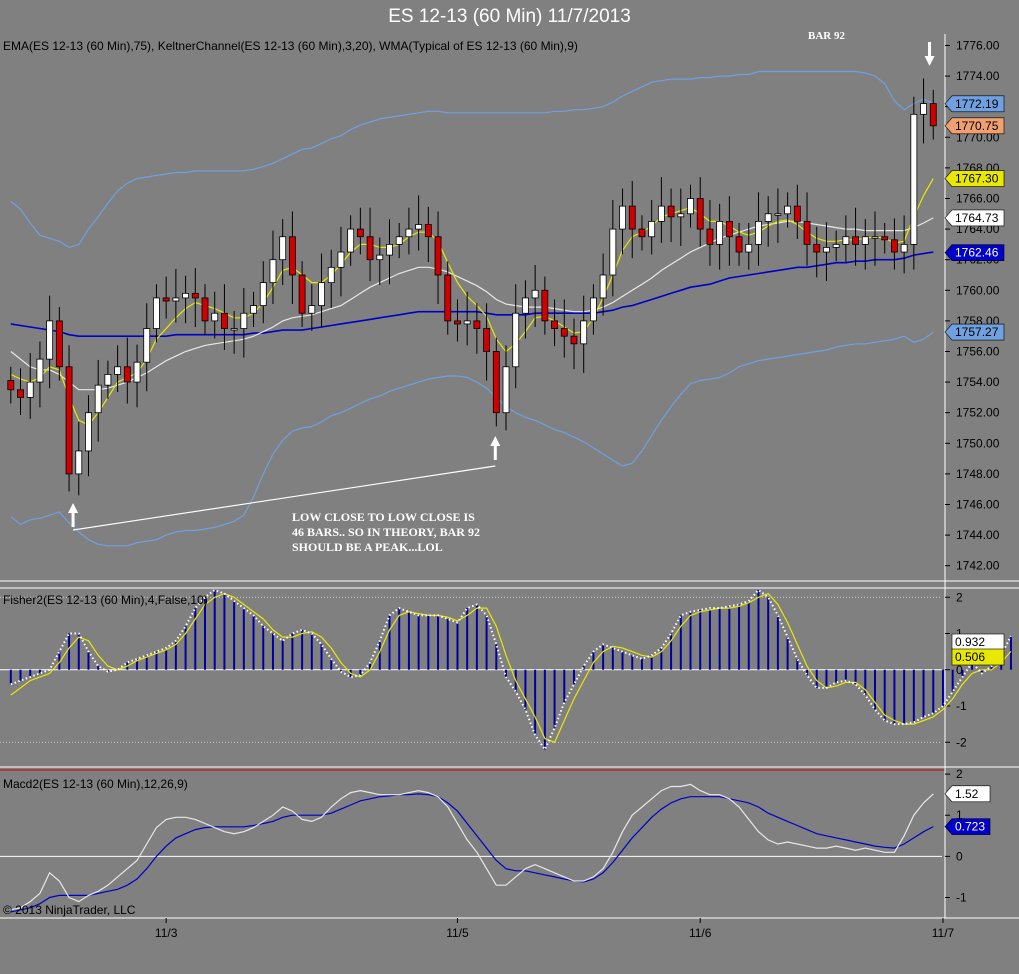 The height and width of the screenshot is (974, 1019). Describe the element at coordinates (472, 847) in the screenshot. I see `macd-line` at that location.